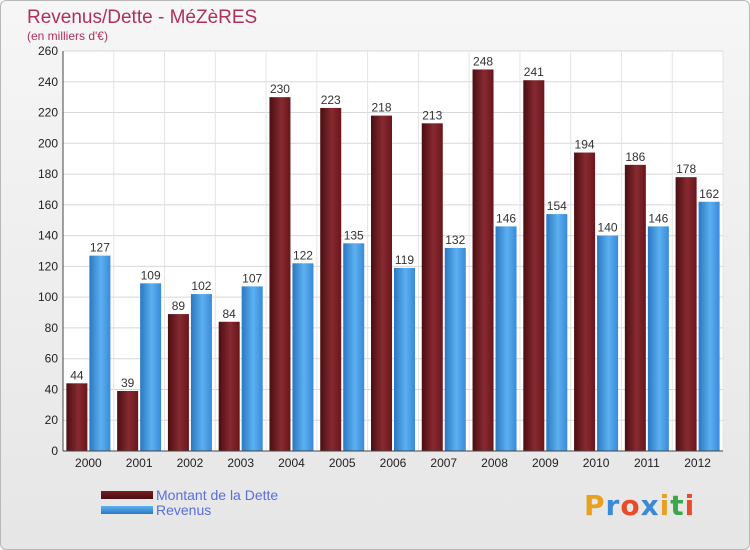 The image size is (750, 550). I want to click on data-label-debt: 213, so click(432, 115).